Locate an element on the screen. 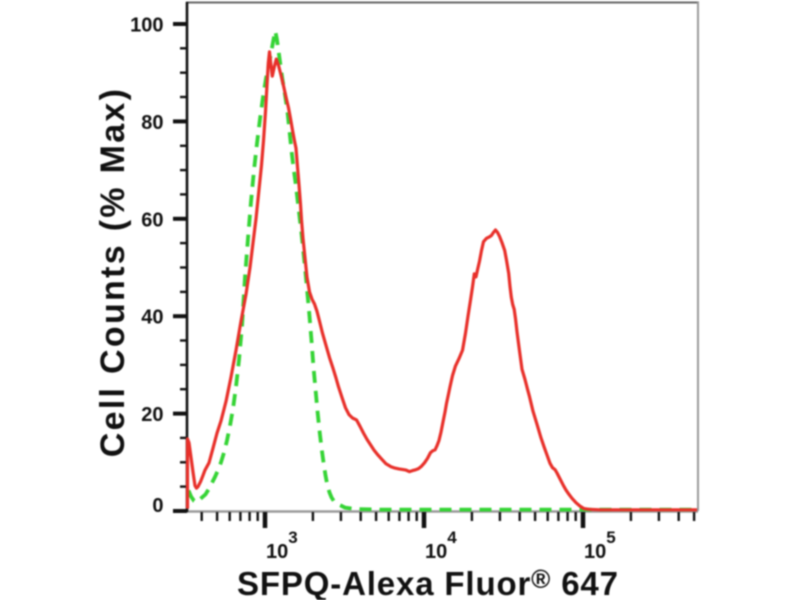 This screenshot has width=800, height=600. svg-text: SFPQ-Alexa Fluor® 647 is located at coordinates (428, 582).